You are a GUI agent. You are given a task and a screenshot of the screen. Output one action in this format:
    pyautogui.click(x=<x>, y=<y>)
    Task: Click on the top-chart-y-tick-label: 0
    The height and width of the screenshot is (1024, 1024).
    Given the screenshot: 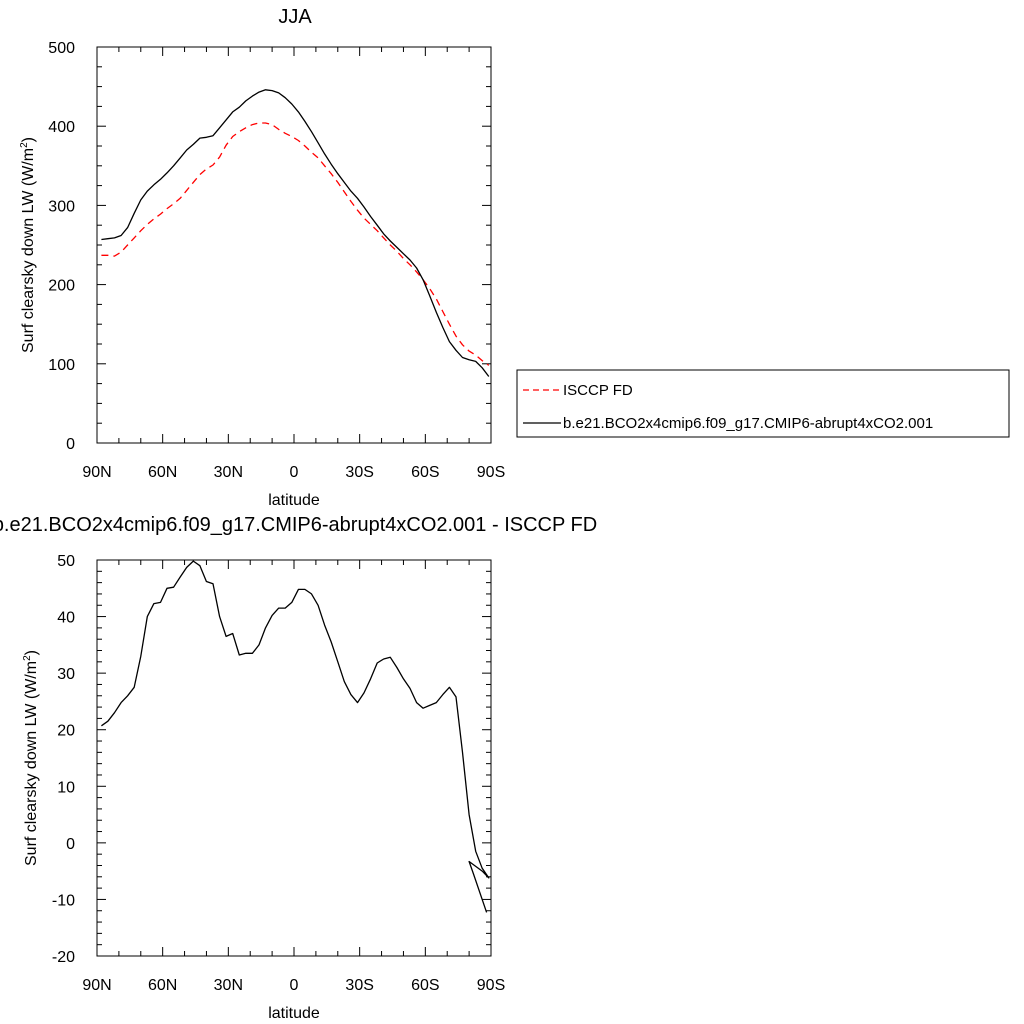 What is the action you would take?
    pyautogui.click(x=70, y=444)
    